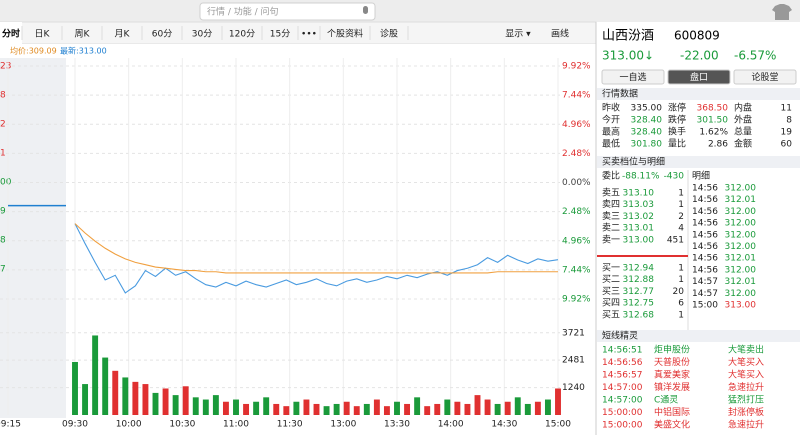  I want to click on alert-time: 14:56:51, so click(622, 351).